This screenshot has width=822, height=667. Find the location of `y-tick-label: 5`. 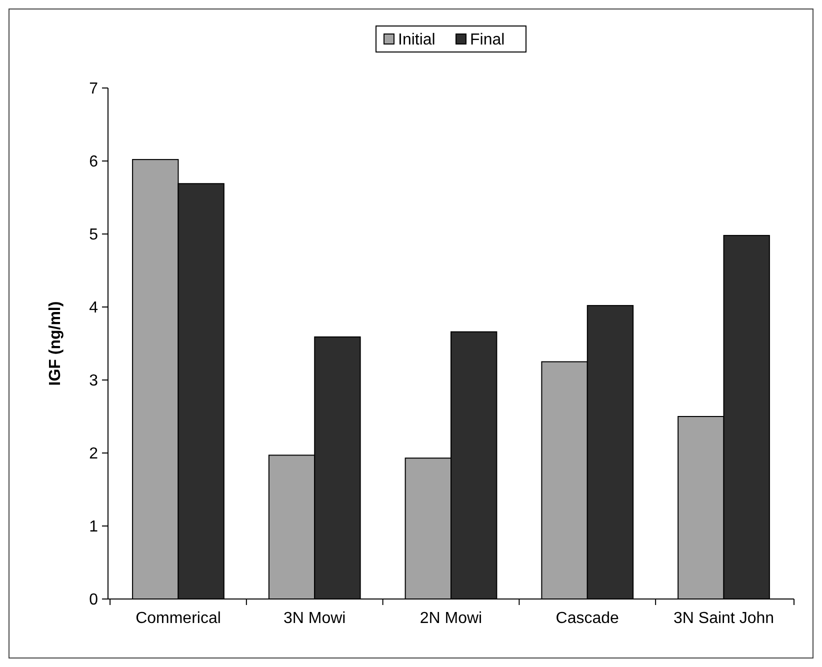

y-tick-label: 5 is located at coordinates (93, 235).